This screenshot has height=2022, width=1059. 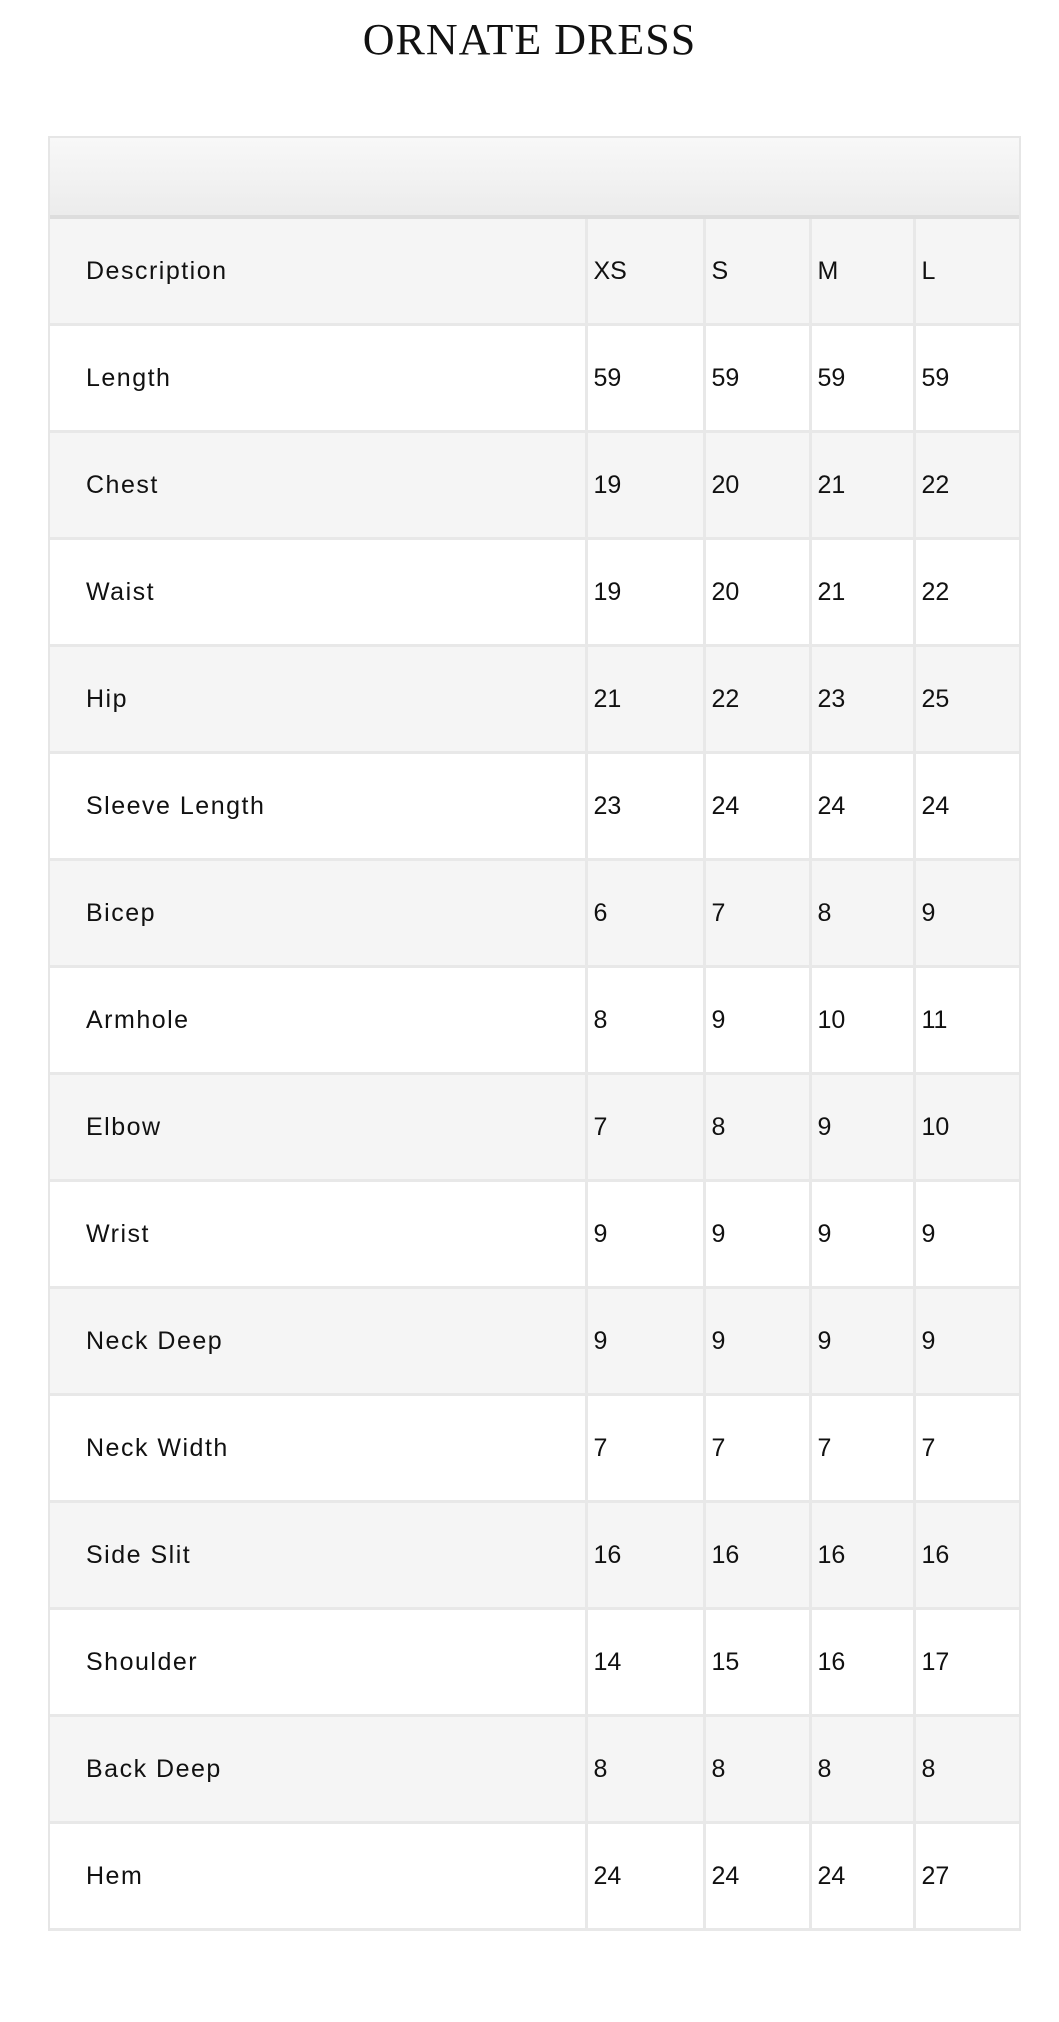 What do you see at coordinates (319, 1020) in the screenshot?
I see `row-label: Armhole` at bounding box center [319, 1020].